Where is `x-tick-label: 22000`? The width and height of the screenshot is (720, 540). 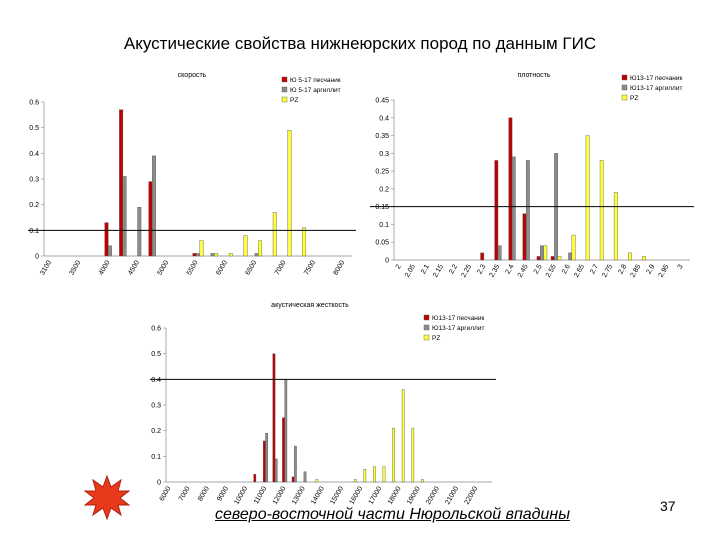
x-tick-label: 22000 is located at coordinates (472, 495).